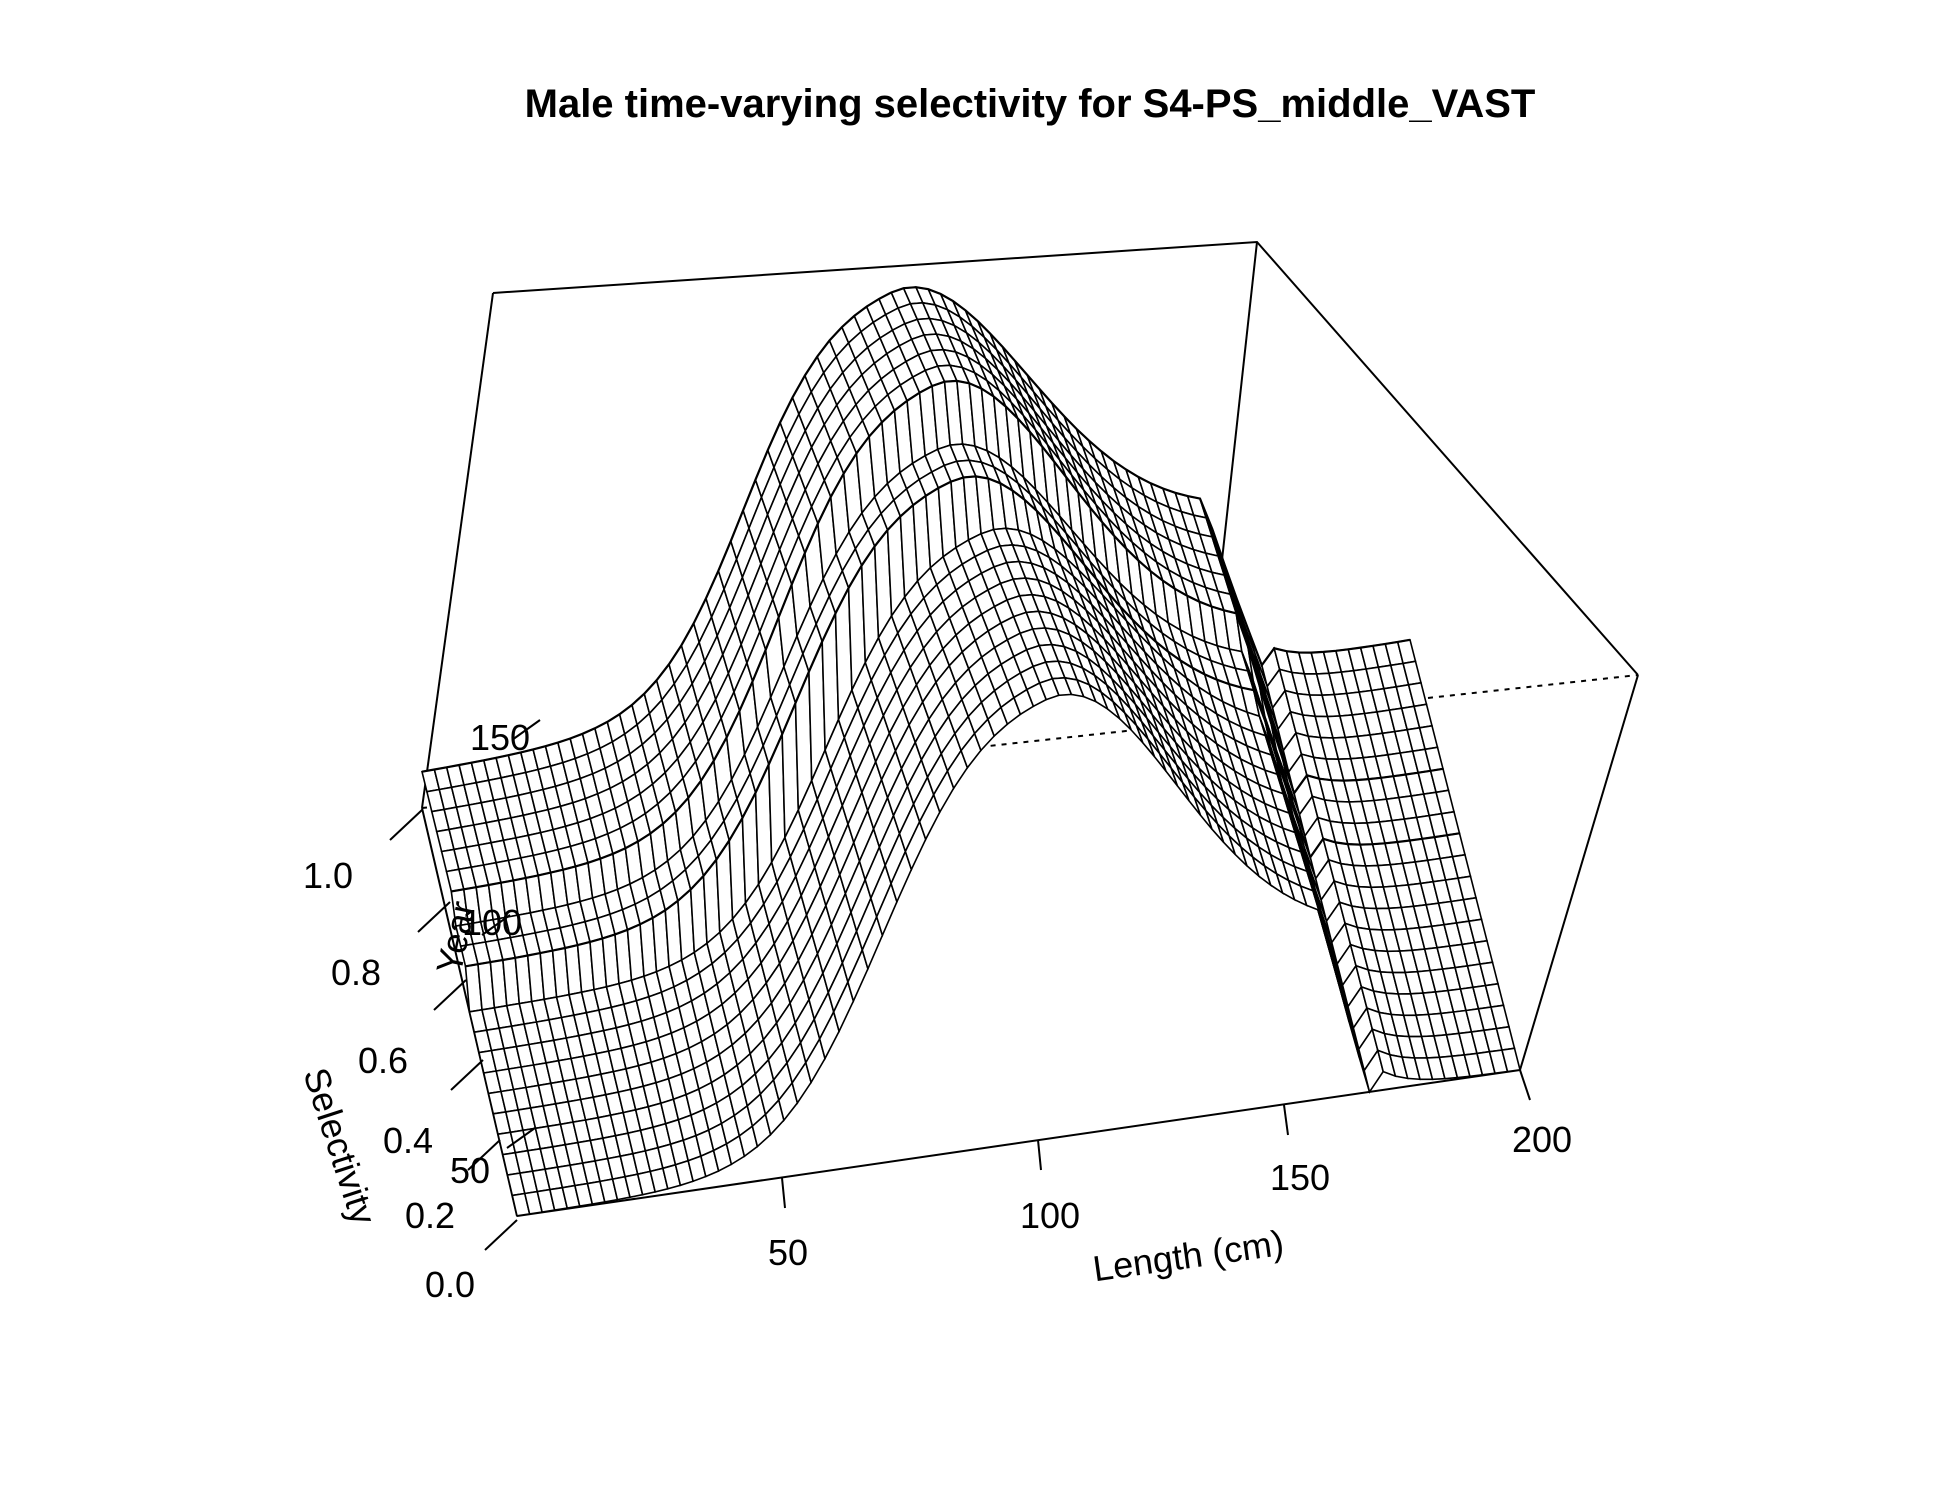 This screenshot has width=1950, height=1500. What do you see at coordinates (1188, 1255) in the screenshot?
I see `x-axis-label: Length (cm)` at bounding box center [1188, 1255].